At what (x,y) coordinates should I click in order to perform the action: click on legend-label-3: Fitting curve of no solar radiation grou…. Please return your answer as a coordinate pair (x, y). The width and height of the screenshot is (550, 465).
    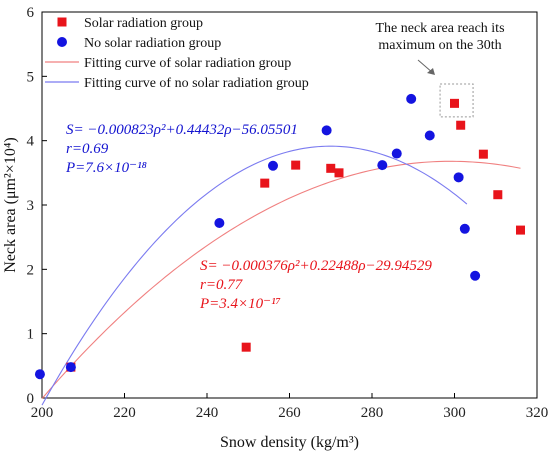
    Looking at the image, I should click on (196, 83).